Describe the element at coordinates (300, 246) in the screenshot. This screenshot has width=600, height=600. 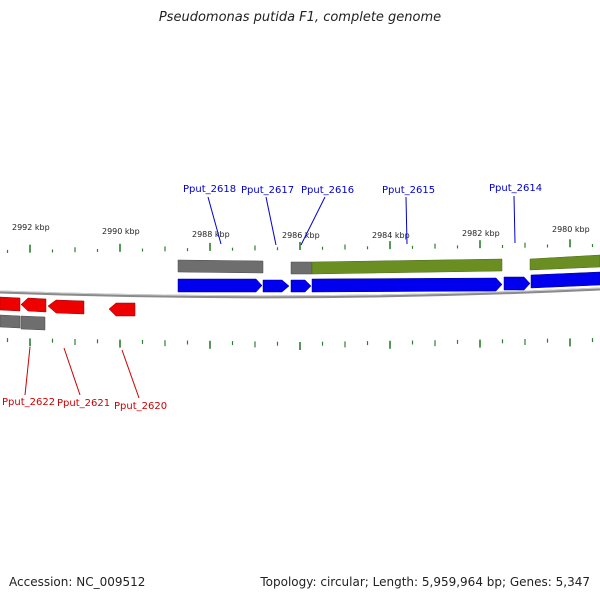
I see `scale-ticks-top` at that location.